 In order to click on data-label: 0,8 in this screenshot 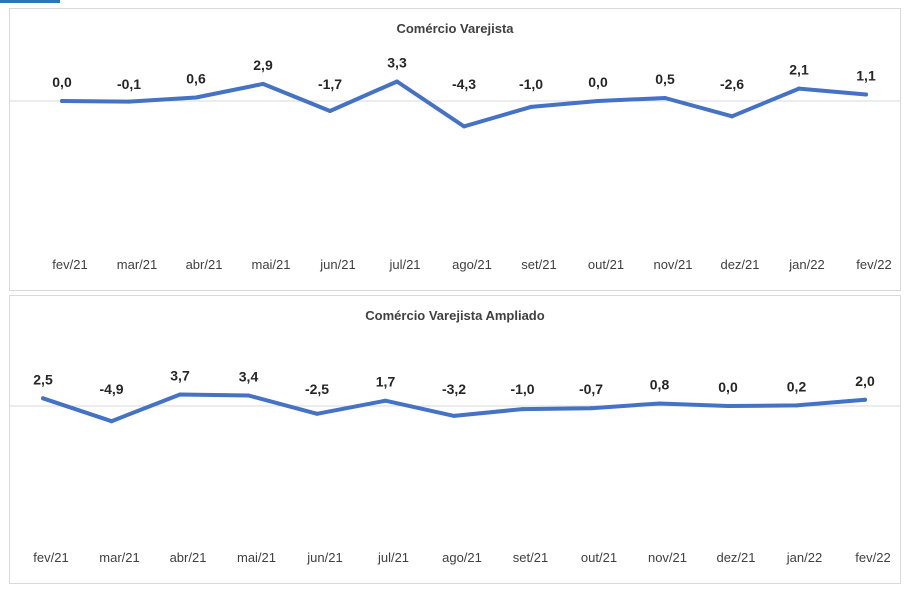, I will do `click(660, 385)`.